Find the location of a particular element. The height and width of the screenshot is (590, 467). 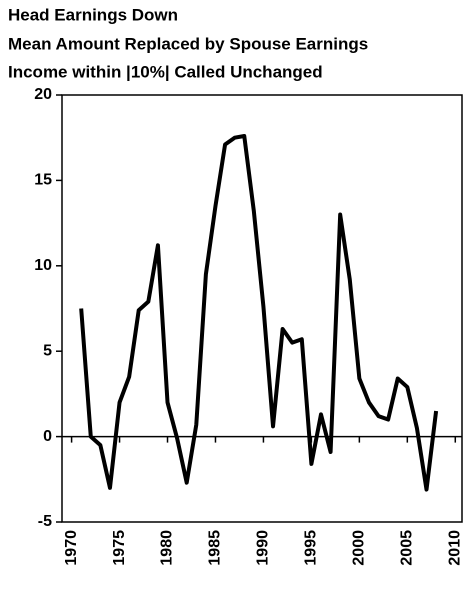

y-tick-label: 15 is located at coordinates (43, 180).